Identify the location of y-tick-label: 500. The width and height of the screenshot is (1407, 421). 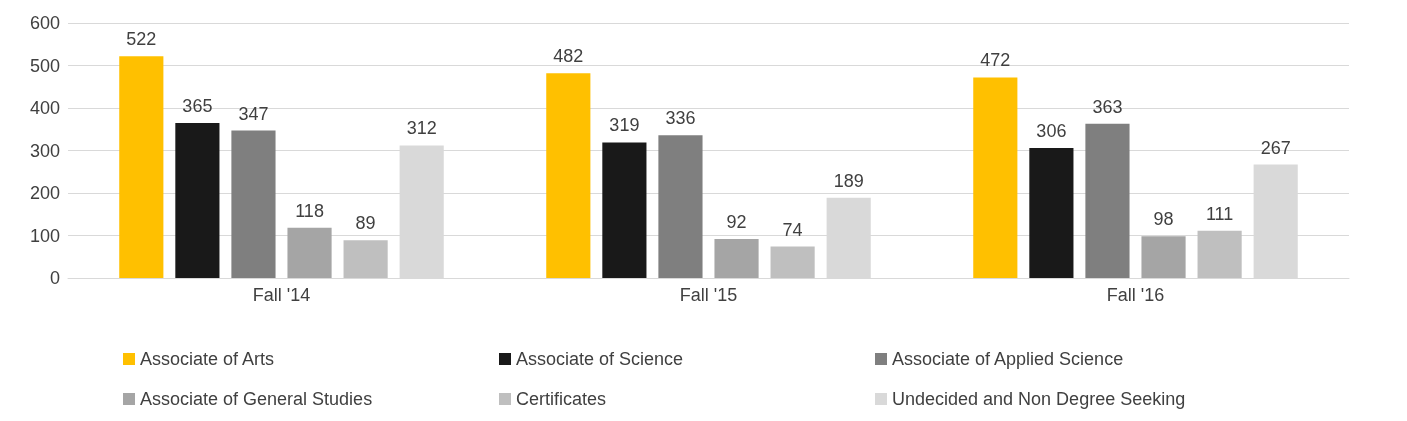
(44, 65).